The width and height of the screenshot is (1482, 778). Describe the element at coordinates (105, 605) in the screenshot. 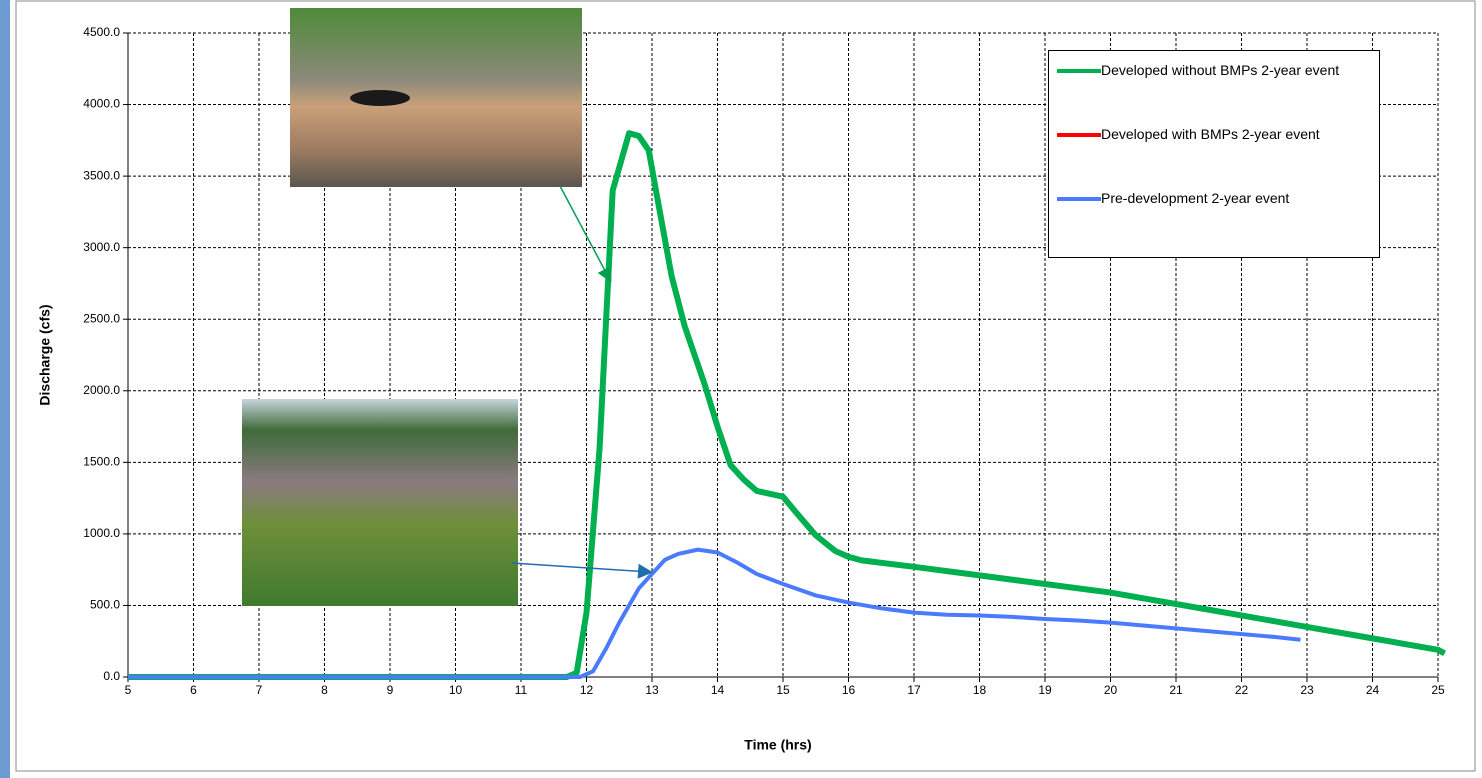

I see `y-tick-label: 500.0` at that location.